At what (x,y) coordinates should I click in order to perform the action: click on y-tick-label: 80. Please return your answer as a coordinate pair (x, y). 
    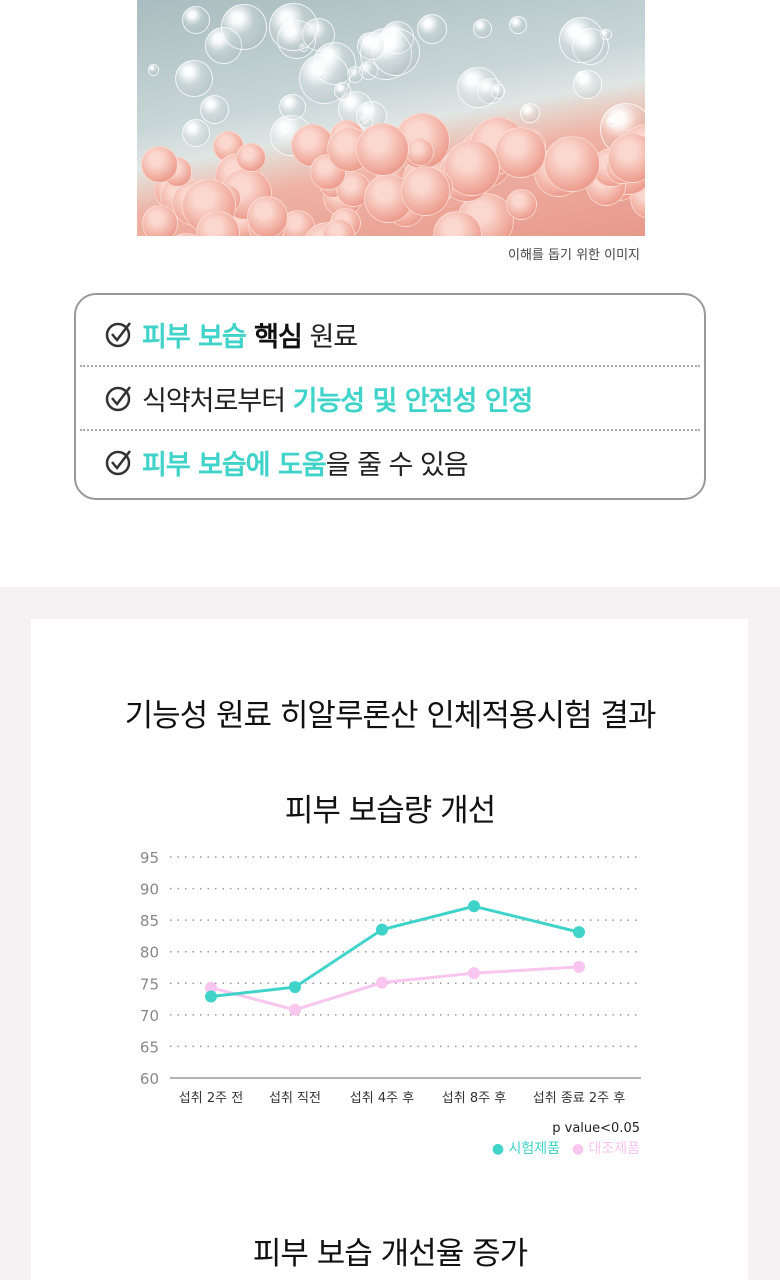
    Looking at the image, I should click on (149, 953).